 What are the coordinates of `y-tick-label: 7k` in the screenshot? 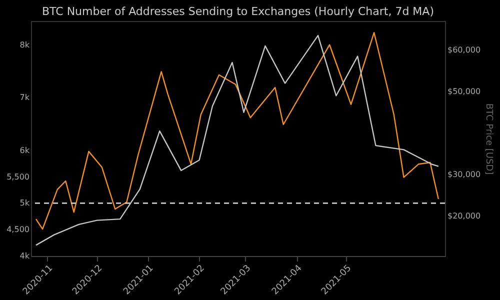 It's located at (25, 97).